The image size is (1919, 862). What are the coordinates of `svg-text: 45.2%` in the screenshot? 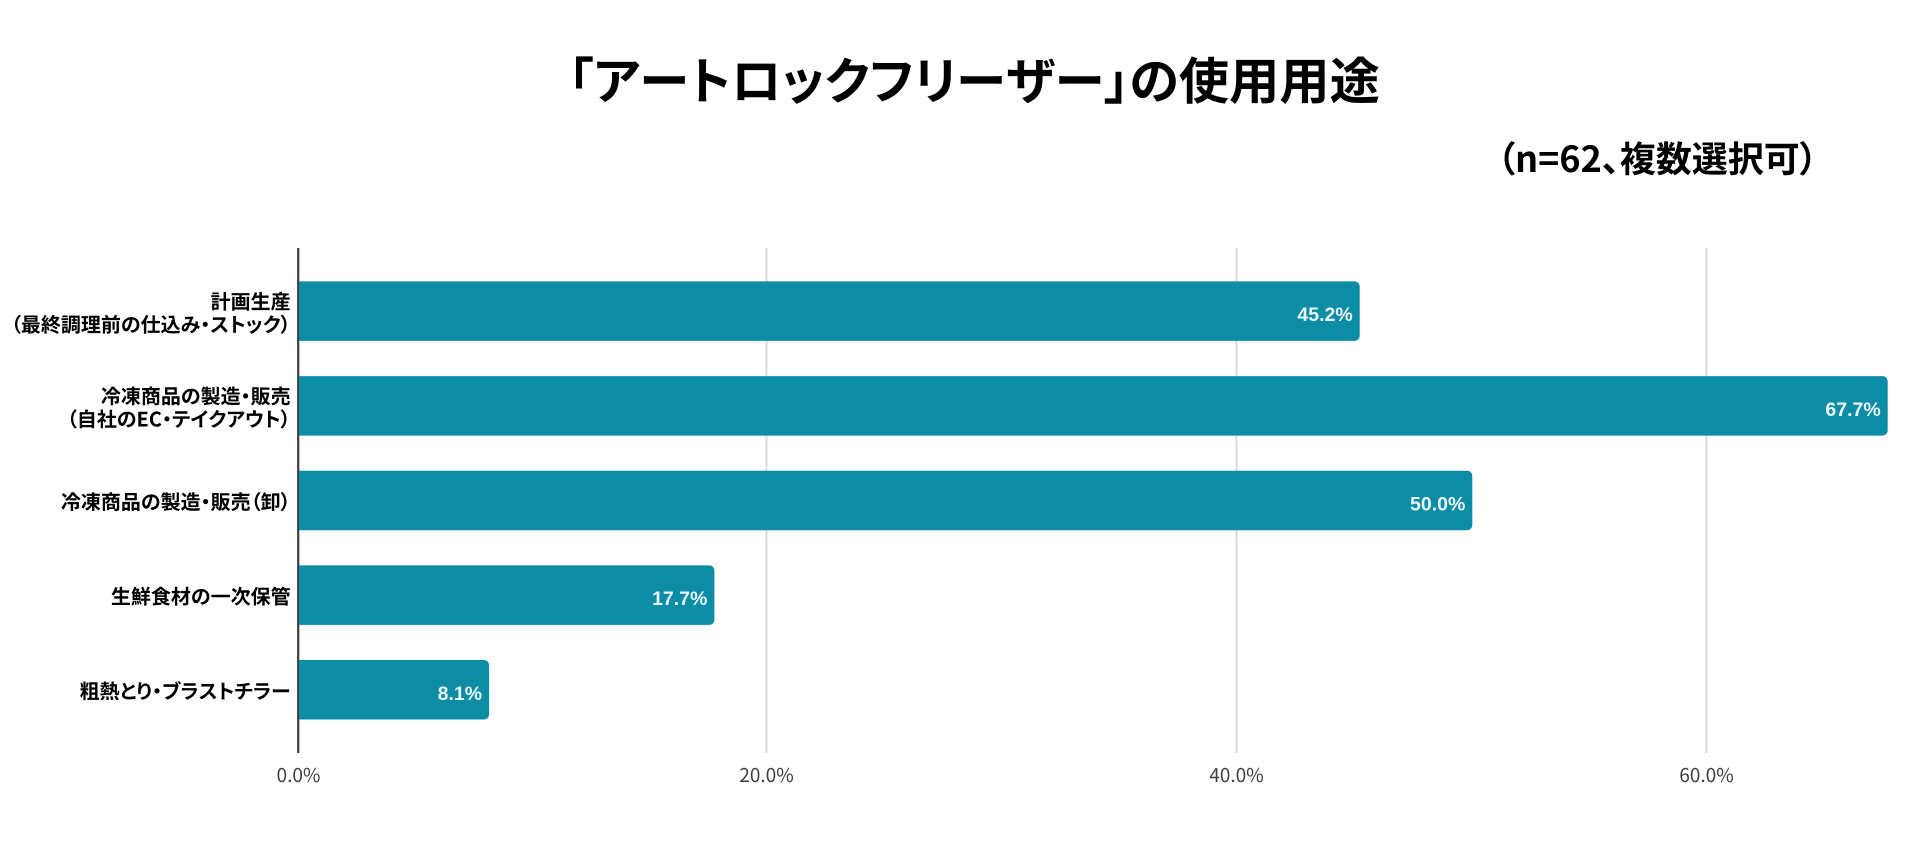 It's located at (1324, 315).